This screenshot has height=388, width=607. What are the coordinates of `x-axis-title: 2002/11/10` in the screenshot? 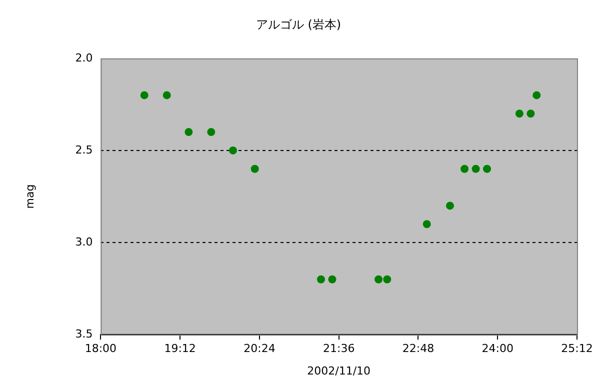 It's located at (339, 371).